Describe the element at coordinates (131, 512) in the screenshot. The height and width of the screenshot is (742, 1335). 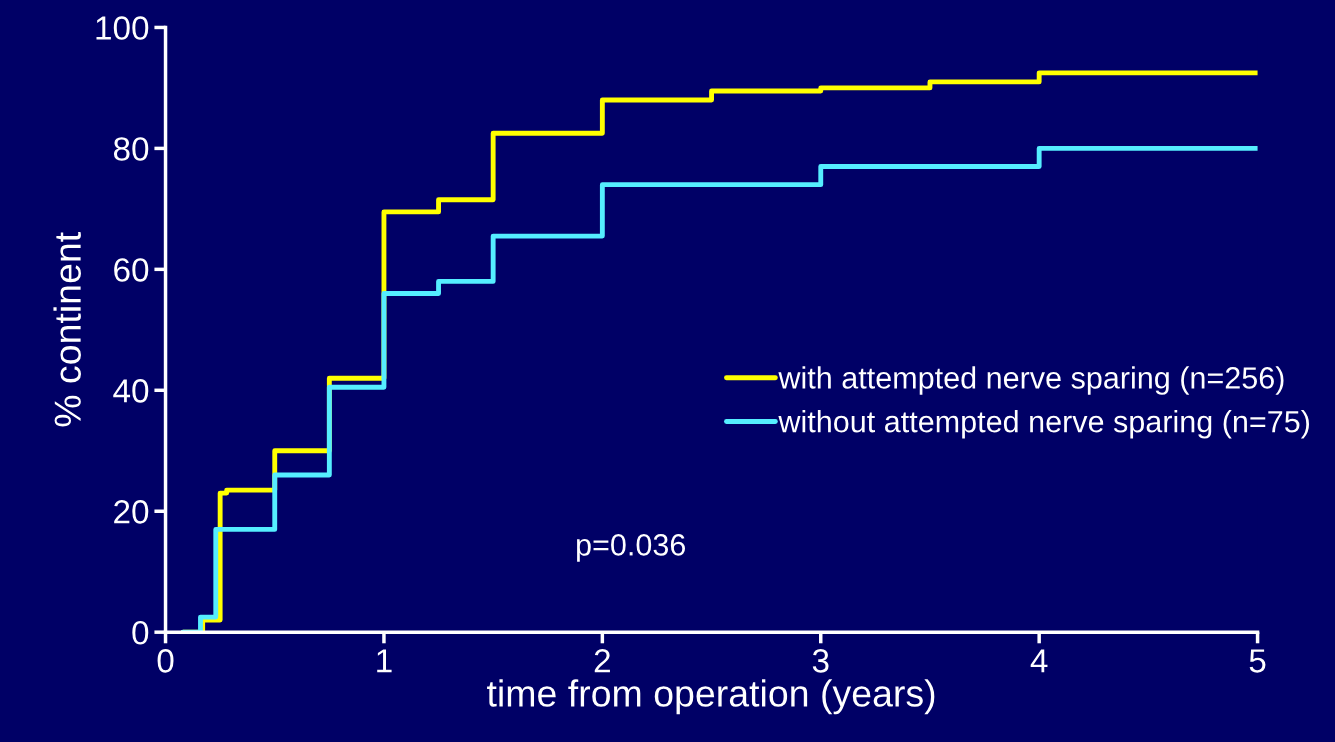
I see `y-tick-label: 20` at that location.